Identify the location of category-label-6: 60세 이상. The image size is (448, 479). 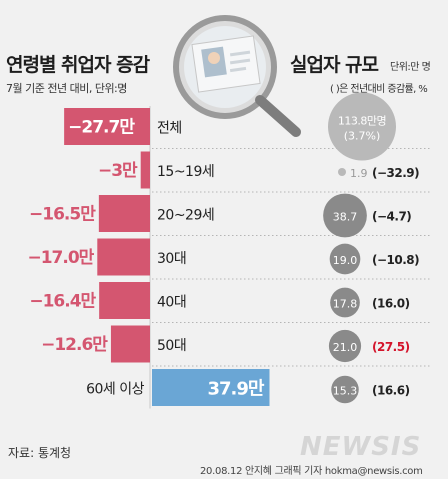
(115, 390).